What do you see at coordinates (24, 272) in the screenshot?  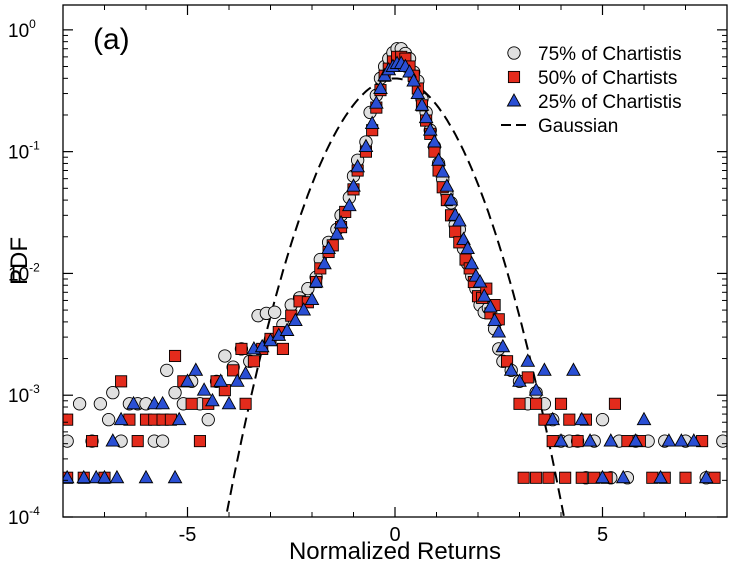 I see `y-tick-label: 10⁻²` at bounding box center [24, 272].